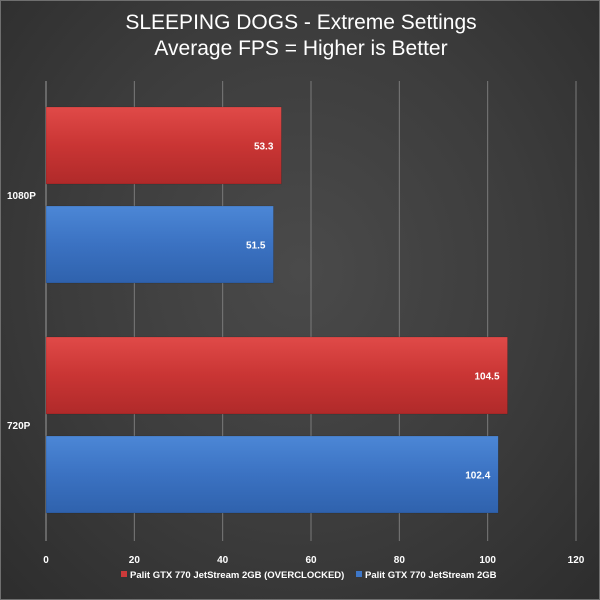  I want to click on chart-title-line-2: Average FPS = Higher is Better, so click(300, 48).